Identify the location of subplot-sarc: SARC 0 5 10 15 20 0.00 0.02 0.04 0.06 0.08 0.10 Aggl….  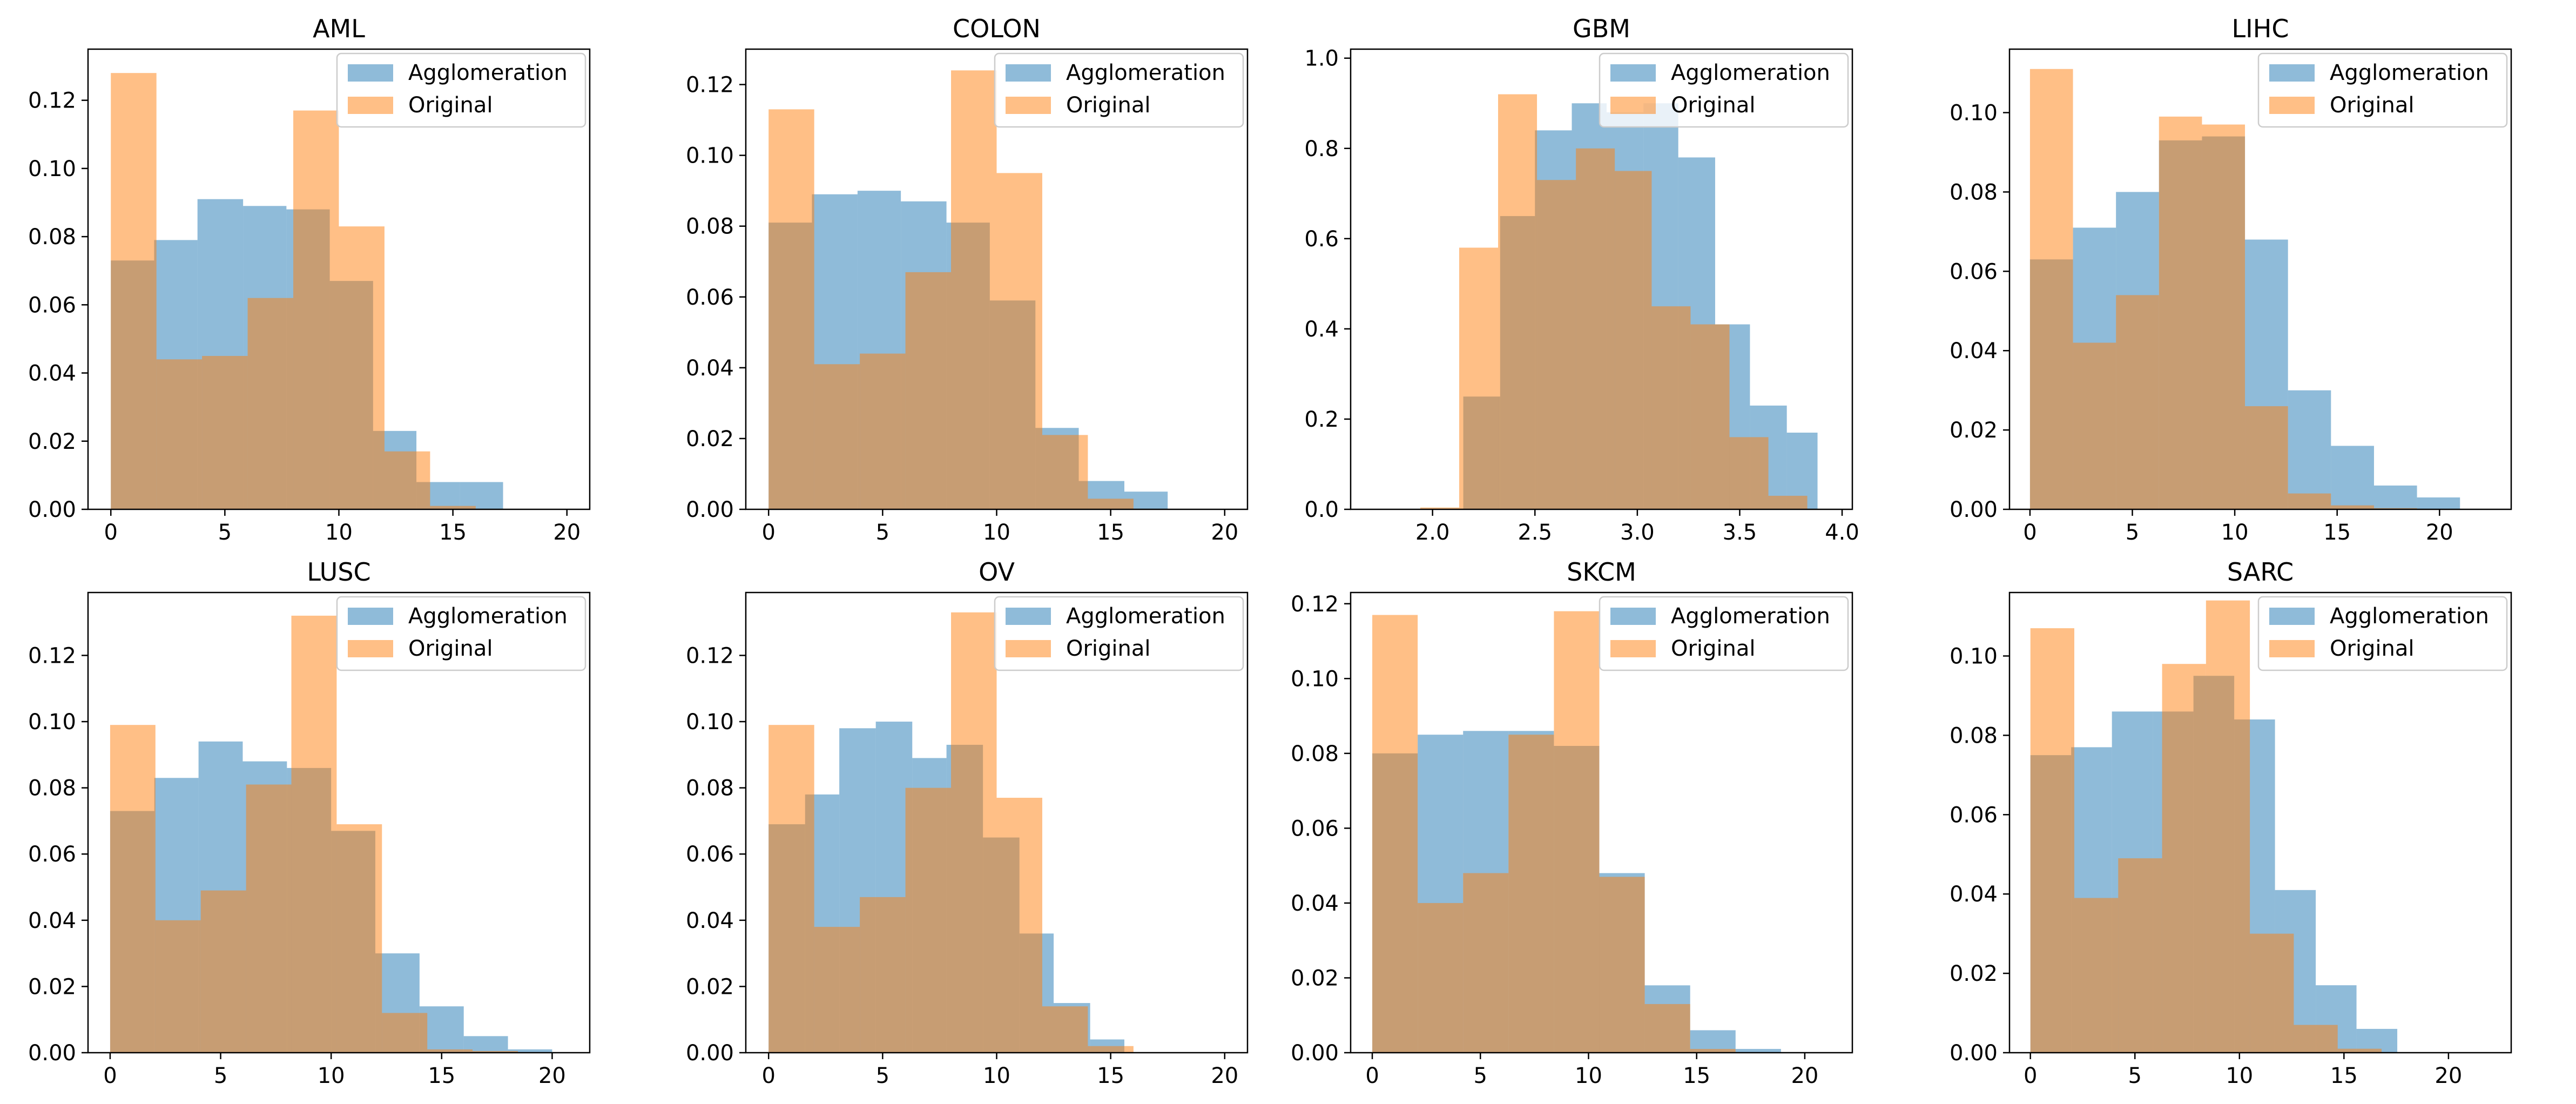
(2231, 822).